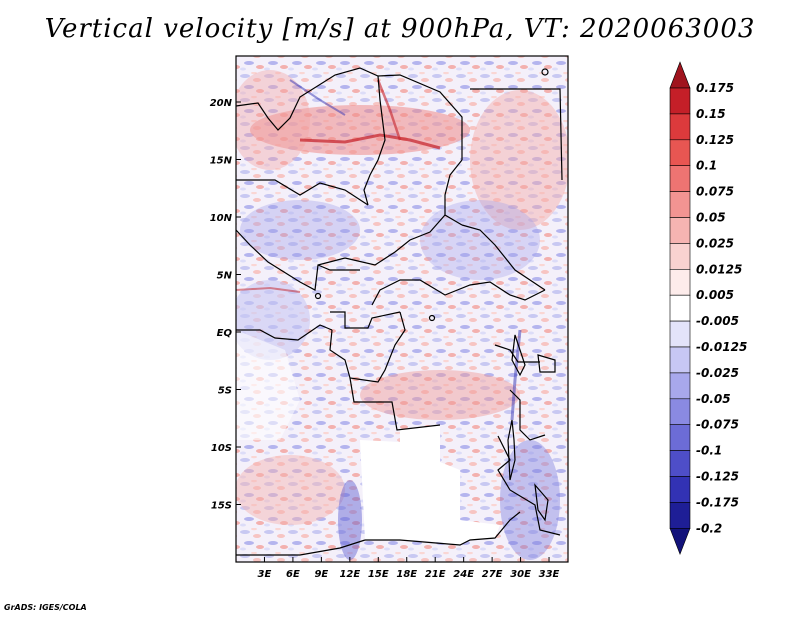  I want to click on colorbar-label: 0.1, so click(706, 166).